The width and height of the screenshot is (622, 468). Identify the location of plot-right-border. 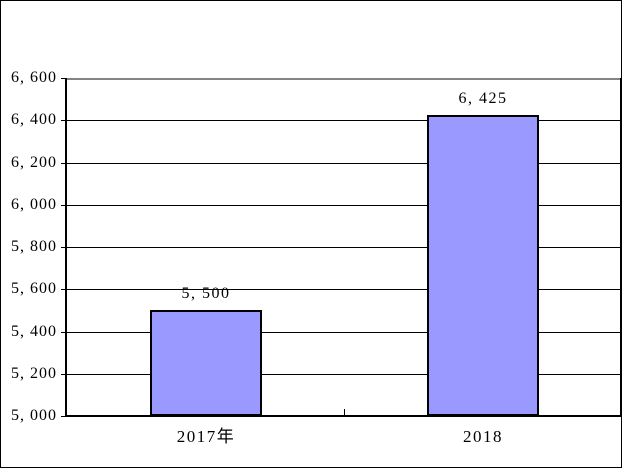
(620, 247).